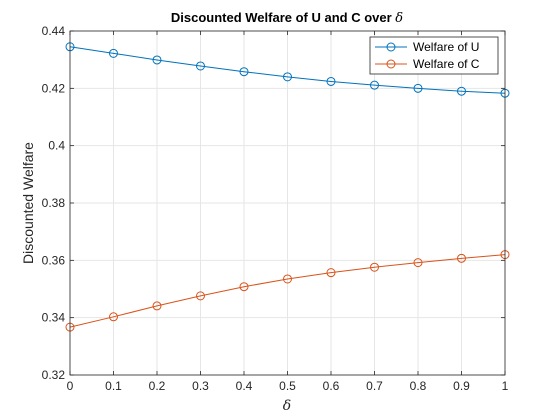  Describe the element at coordinates (54, 203) in the screenshot. I see `y-tick-label: 0.38` at that location.